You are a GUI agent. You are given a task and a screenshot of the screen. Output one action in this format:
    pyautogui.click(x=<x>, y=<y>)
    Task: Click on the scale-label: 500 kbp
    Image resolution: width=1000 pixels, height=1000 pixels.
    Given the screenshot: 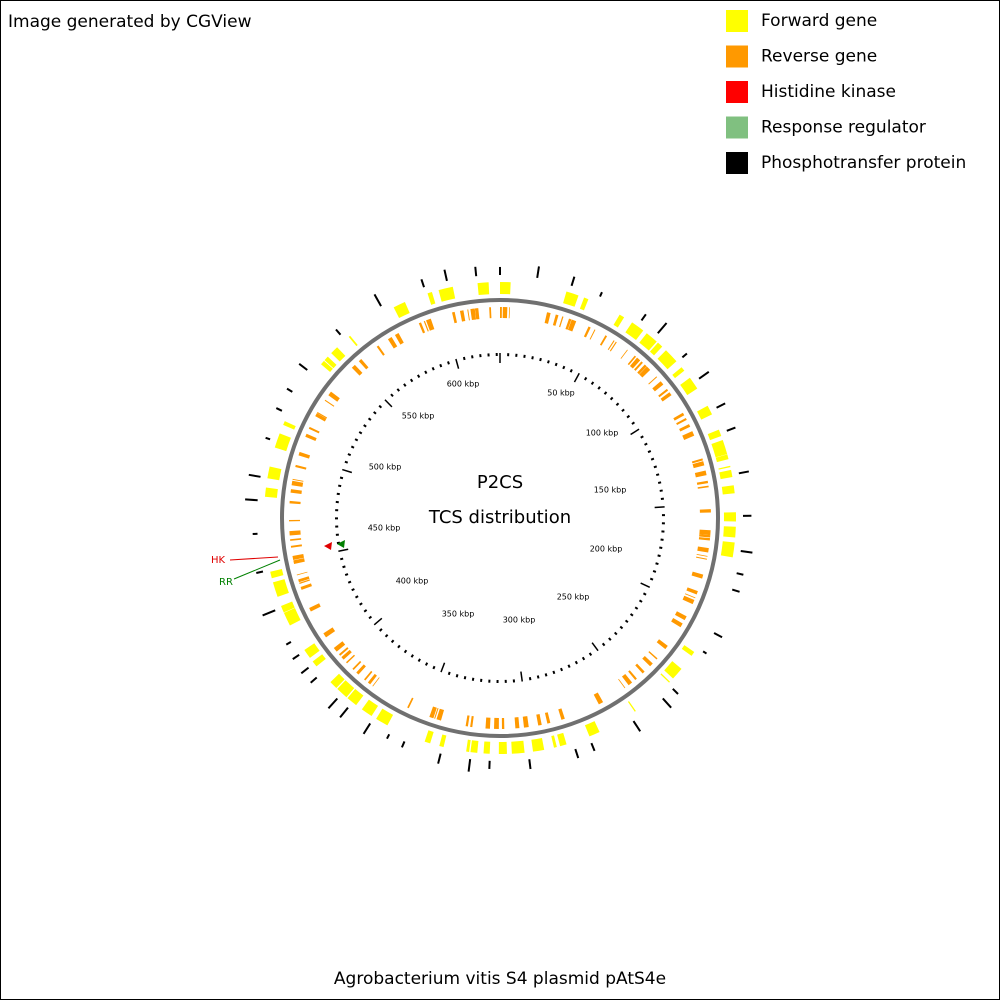 What is the action you would take?
    pyautogui.click(x=385, y=467)
    